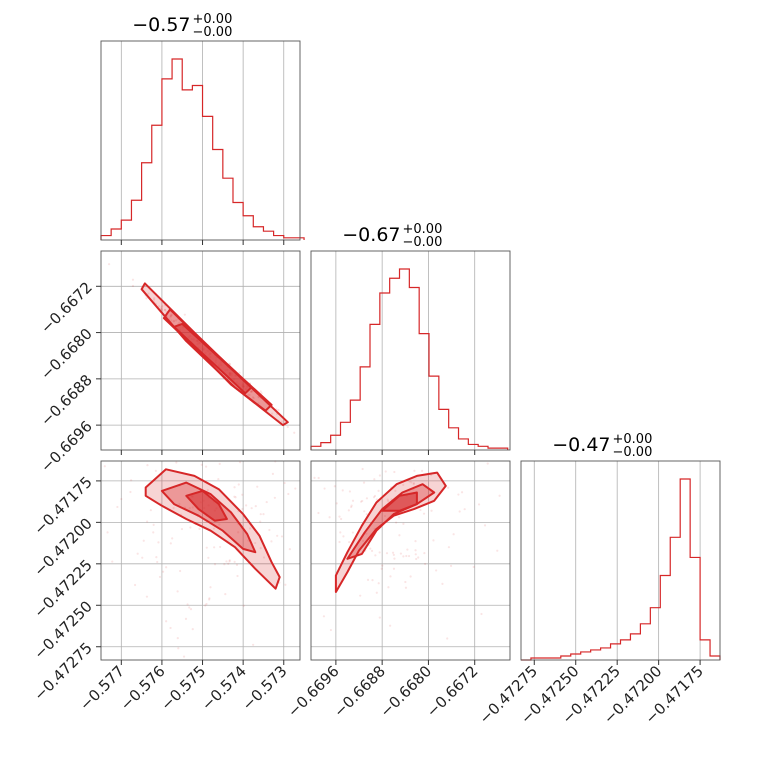 The image size is (760, 760). I want to click on y-tick-label: −0.6672, so click(66, 307).